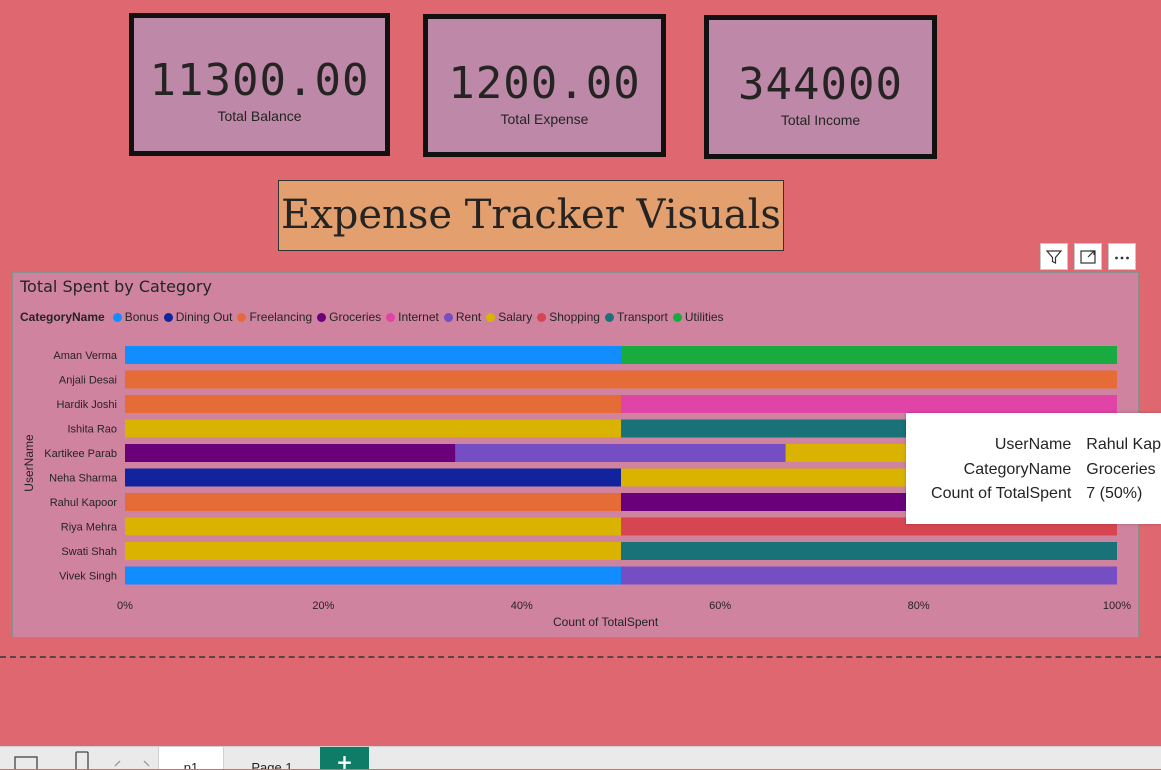 The width and height of the screenshot is (1161, 770). I want to click on legend-item-shopping: Shopping, so click(568, 317).